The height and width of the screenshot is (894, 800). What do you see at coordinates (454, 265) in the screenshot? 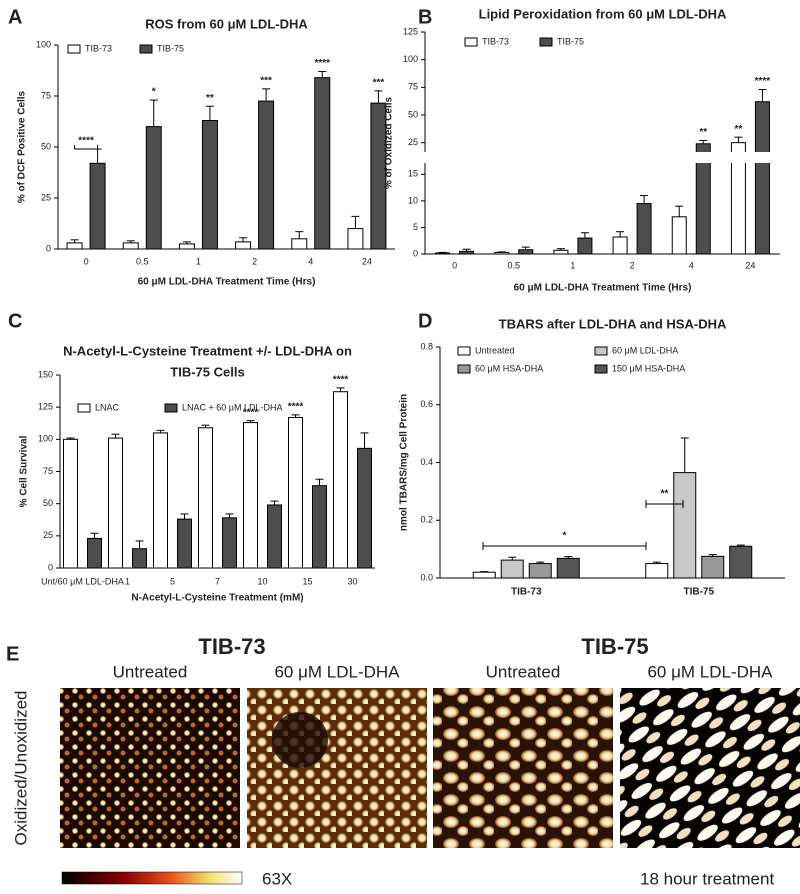
I see `x-tick-label: 0` at bounding box center [454, 265].